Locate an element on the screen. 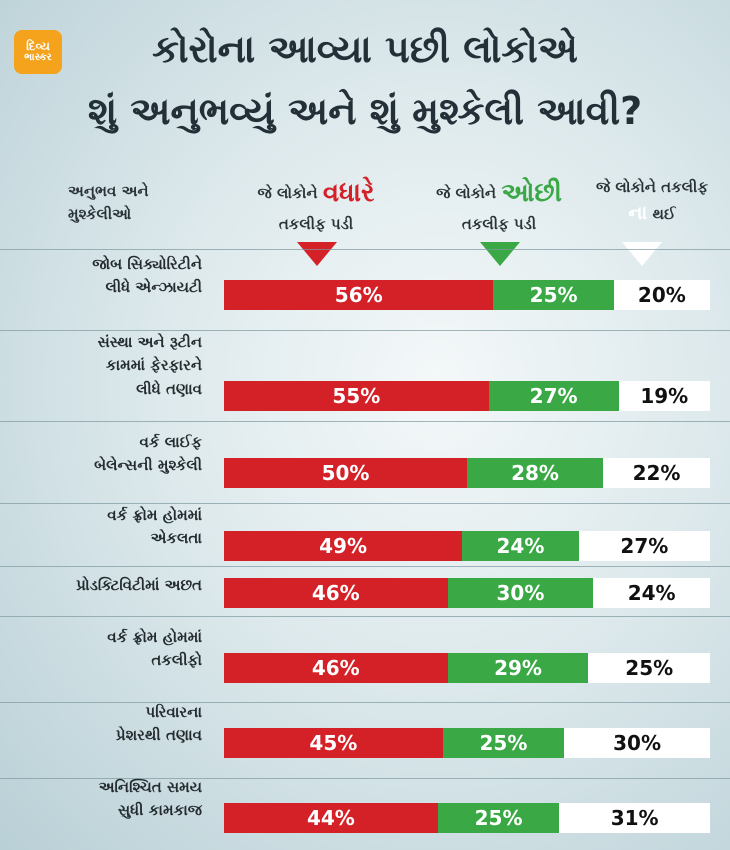  row-label-line: સંસ્થા અને રૂટીન is located at coordinates (149, 342).